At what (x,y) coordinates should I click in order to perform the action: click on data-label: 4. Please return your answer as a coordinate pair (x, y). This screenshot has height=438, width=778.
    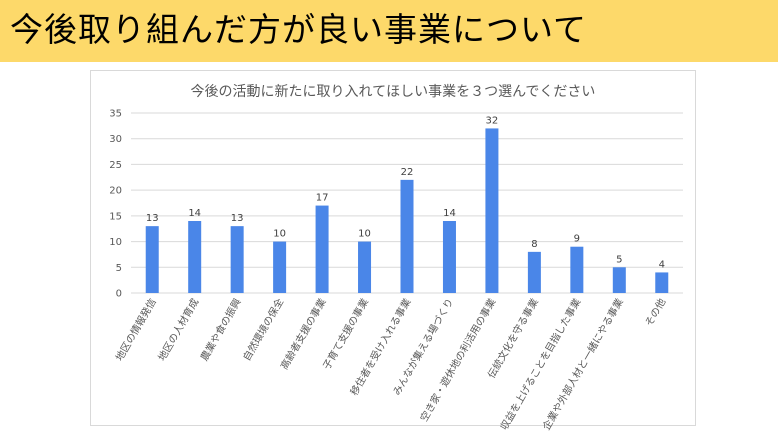
    Looking at the image, I should click on (662, 264).